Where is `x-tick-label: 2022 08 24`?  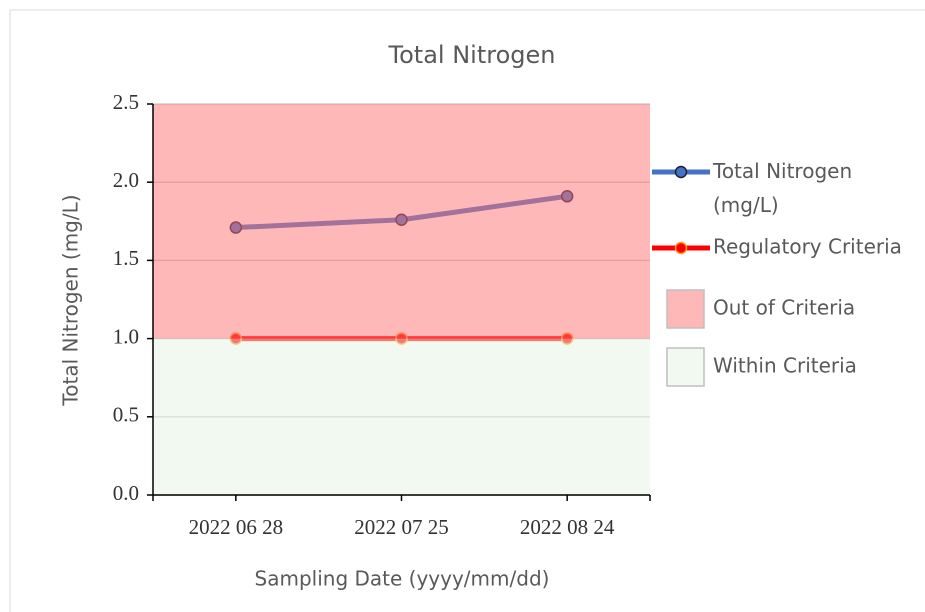
x-tick-label: 2022 08 24 is located at coordinates (567, 527).